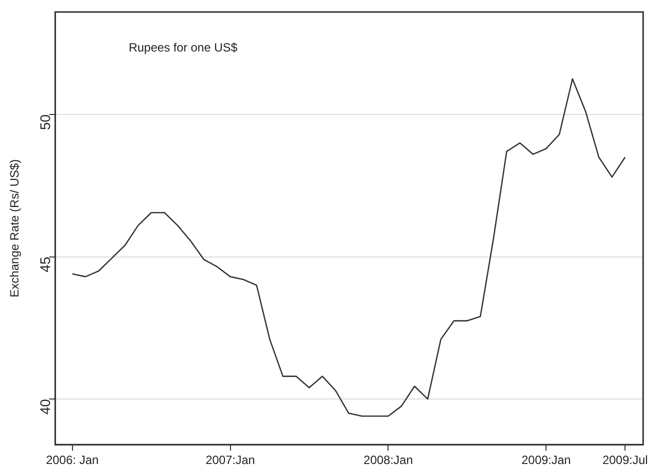 This screenshot has width=651, height=475. Describe the element at coordinates (45, 406) in the screenshot. I see `y-tick-label: 40` at that location.